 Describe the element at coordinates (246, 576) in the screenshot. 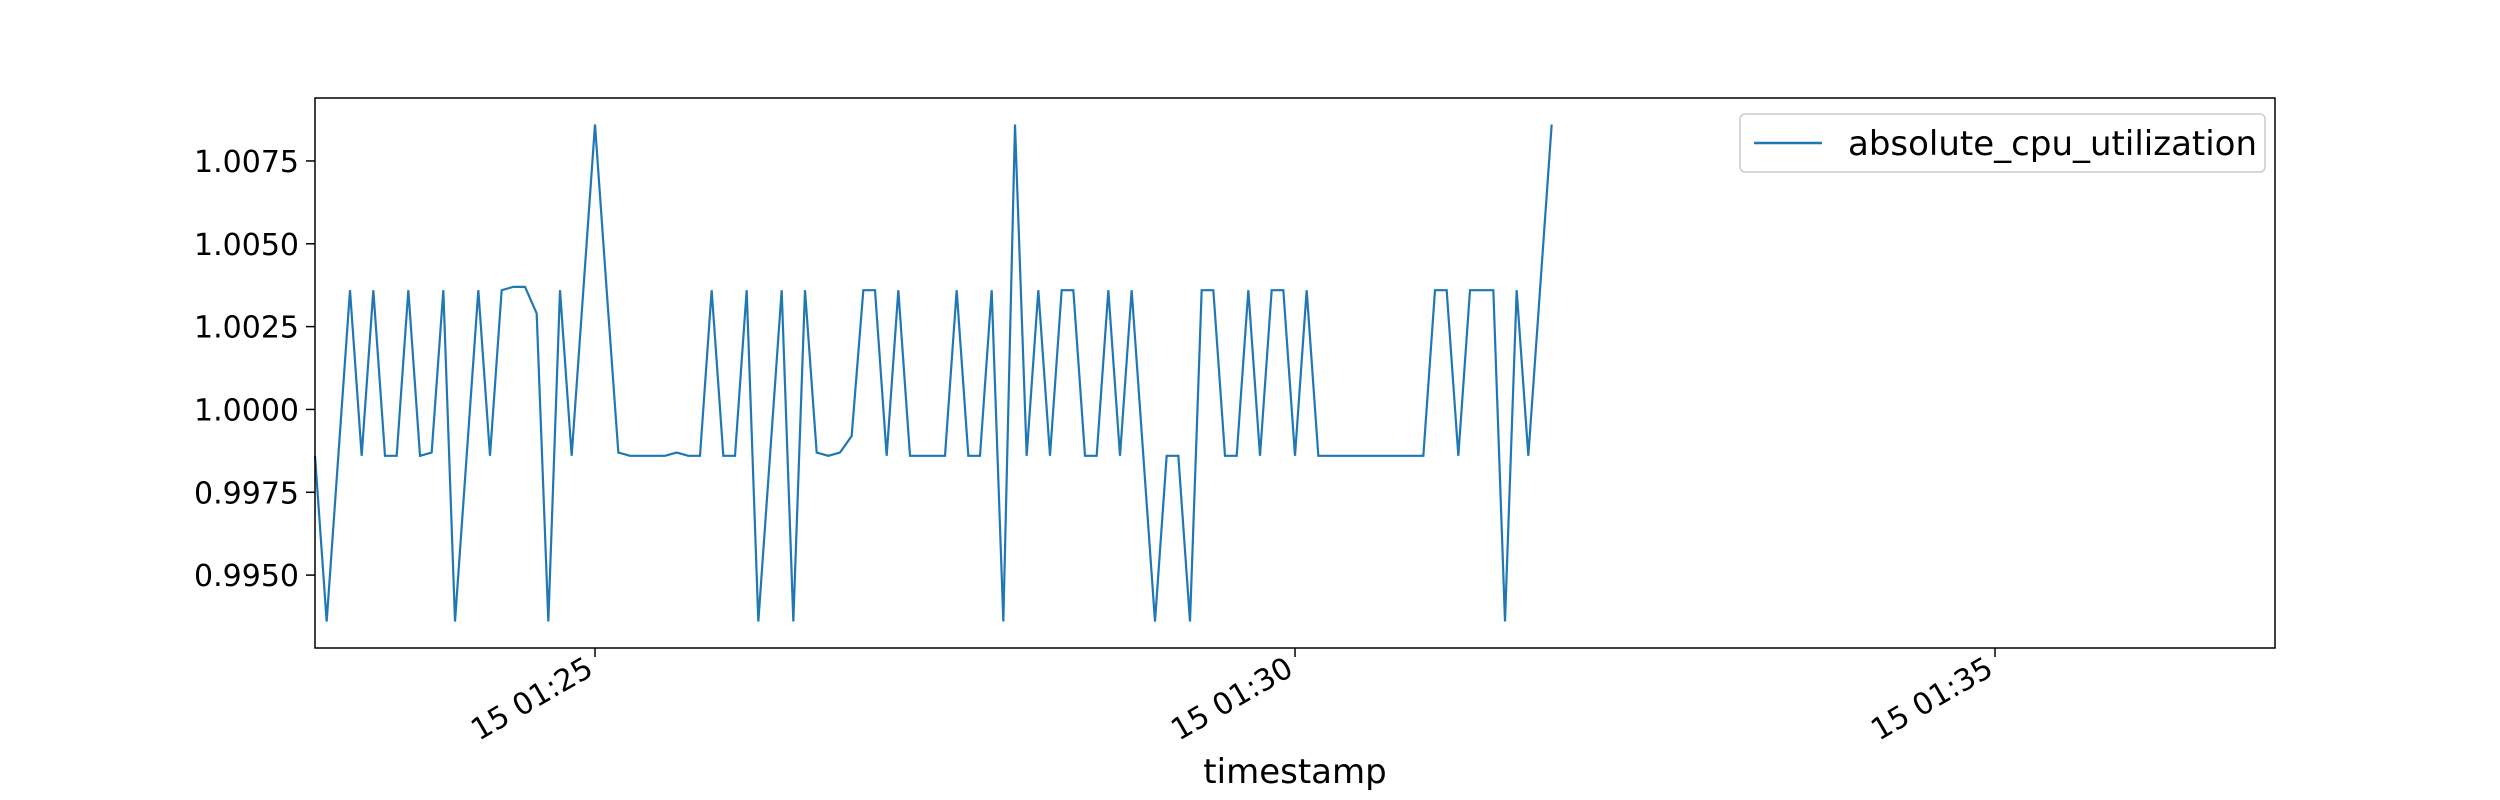

I see `y-tick-label: 0.9950` at that location.